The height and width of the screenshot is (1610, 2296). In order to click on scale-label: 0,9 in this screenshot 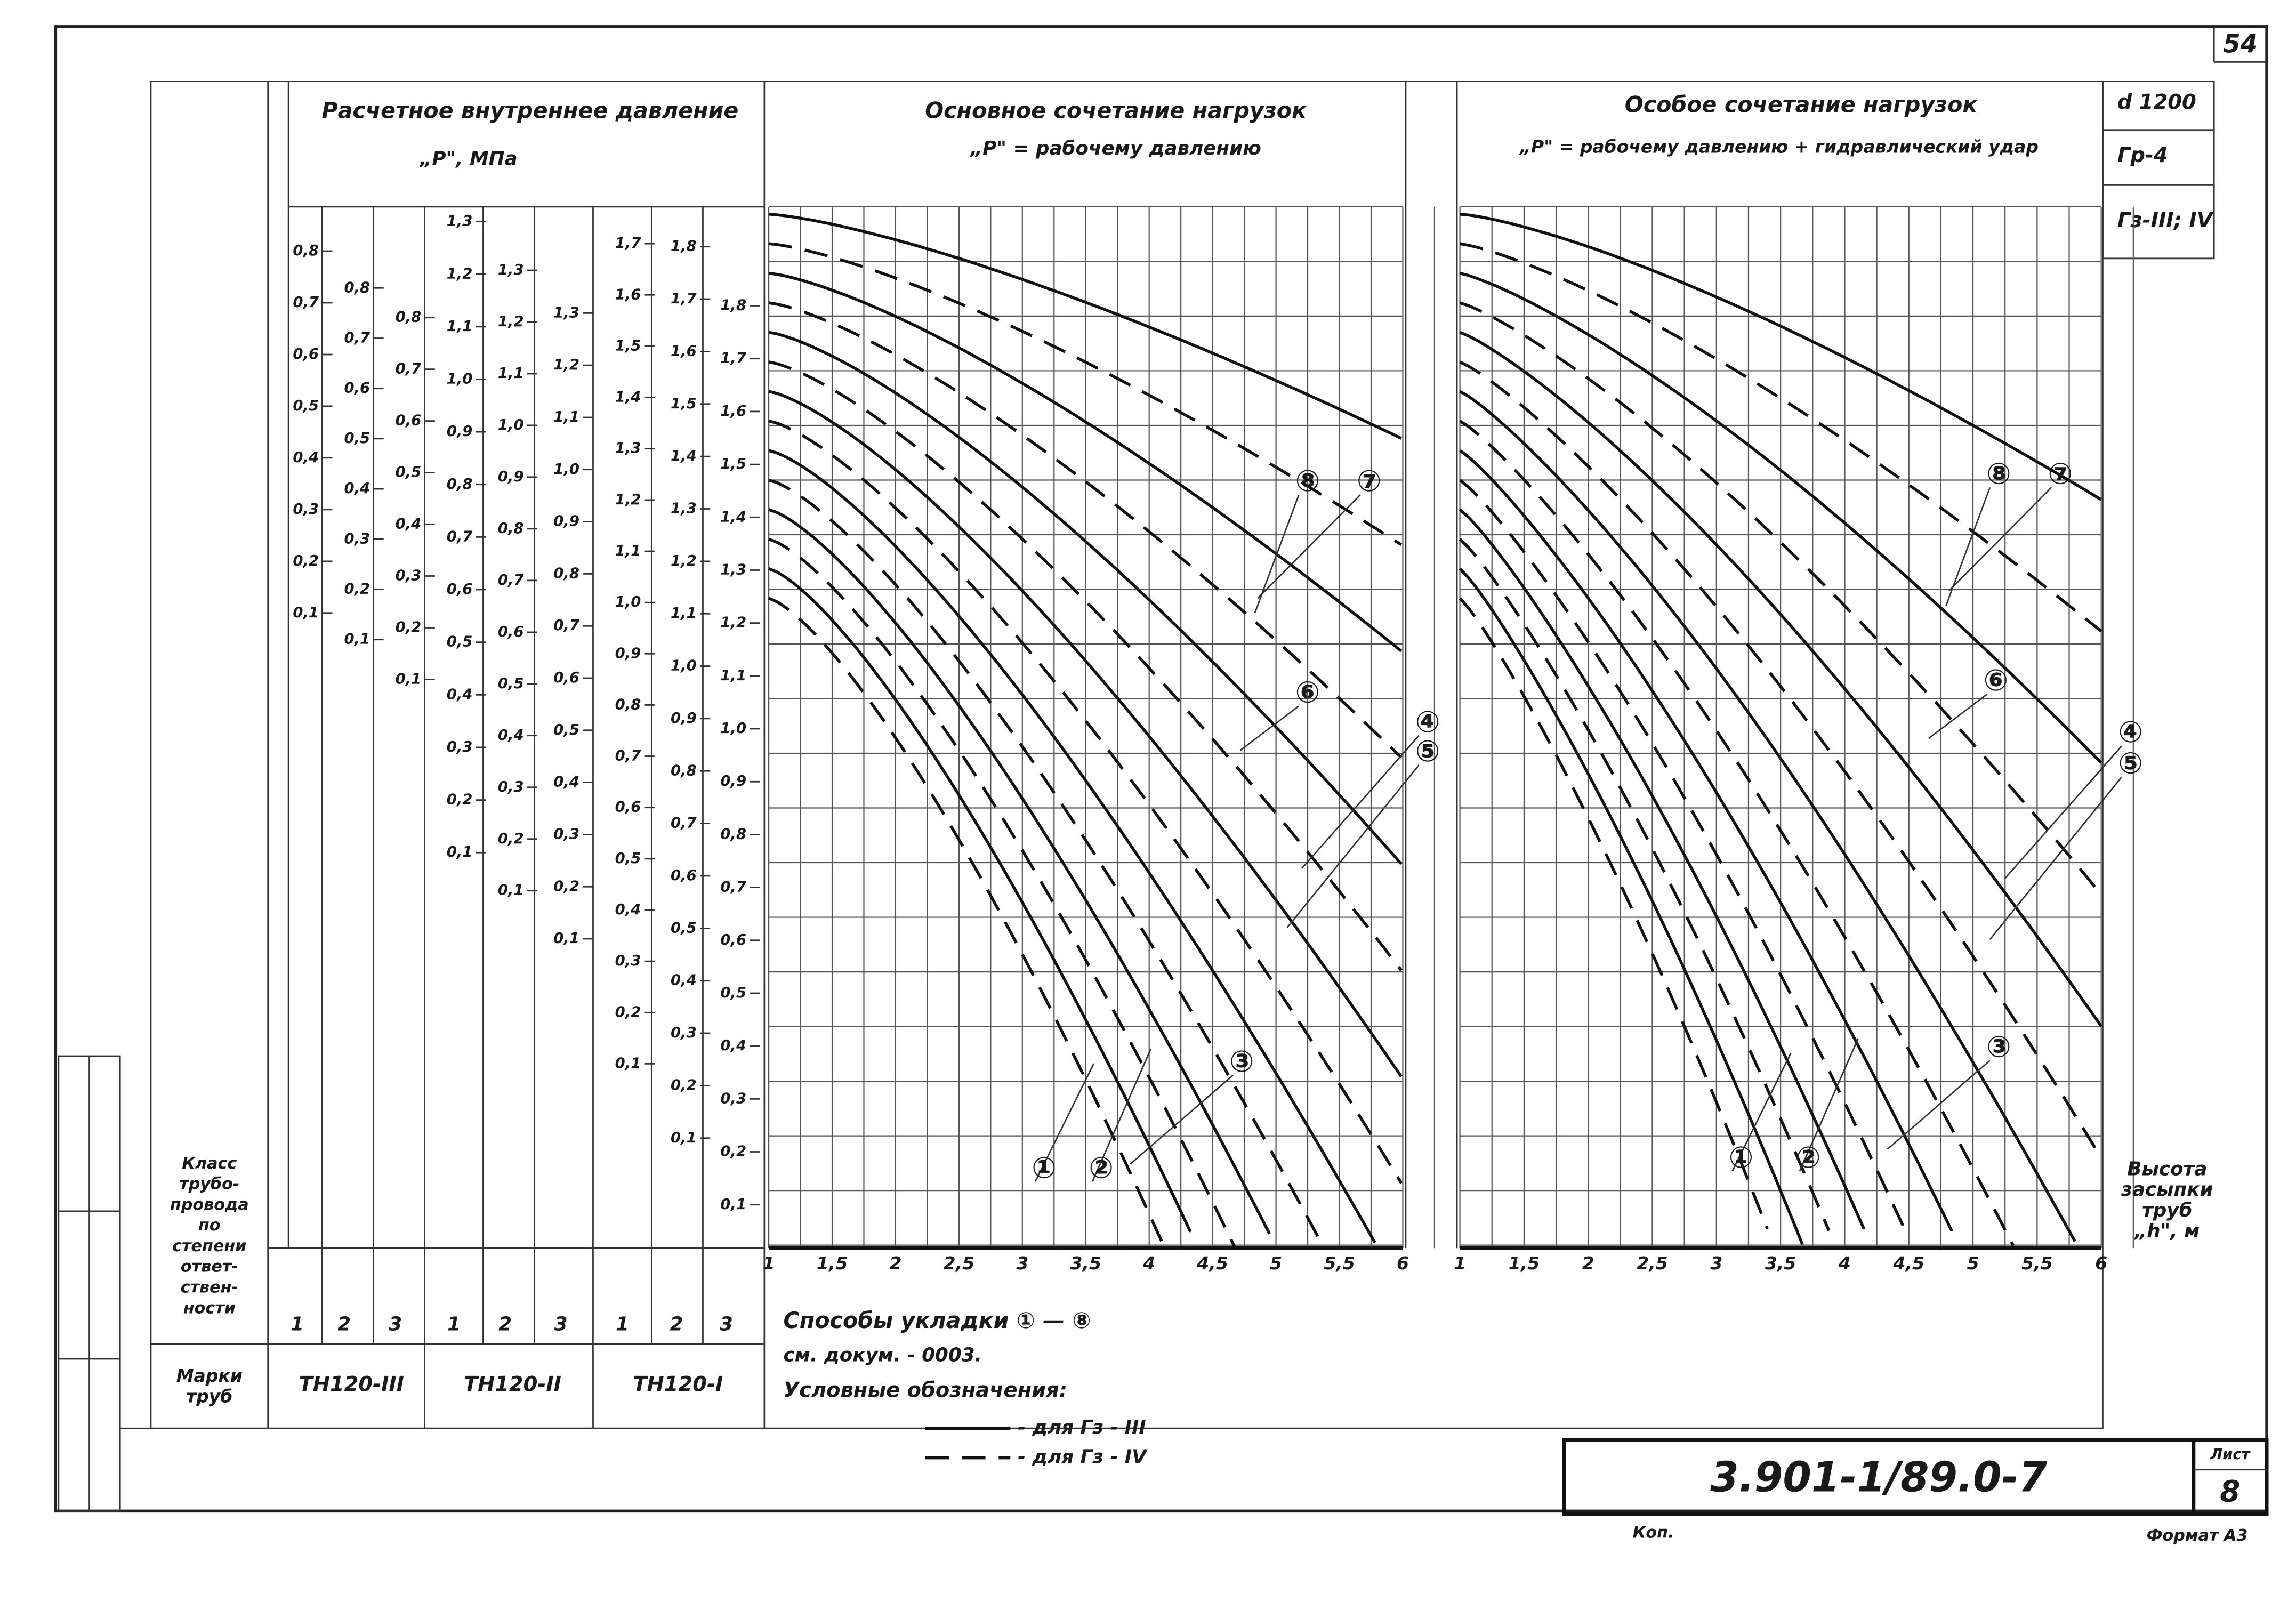, I will do `click(566, 521)`.